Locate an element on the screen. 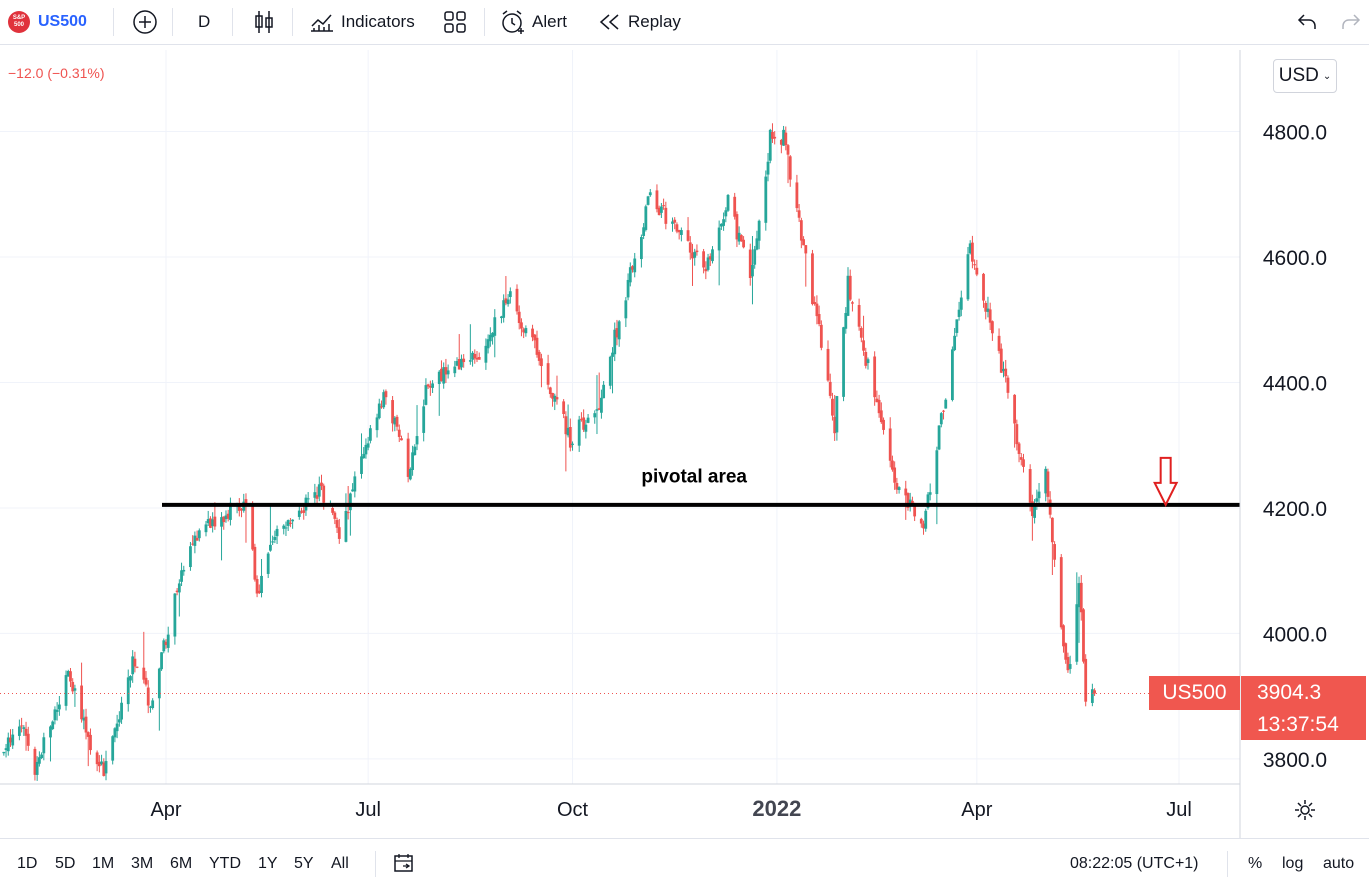  redo-button is located at coordinates (1351, 22).